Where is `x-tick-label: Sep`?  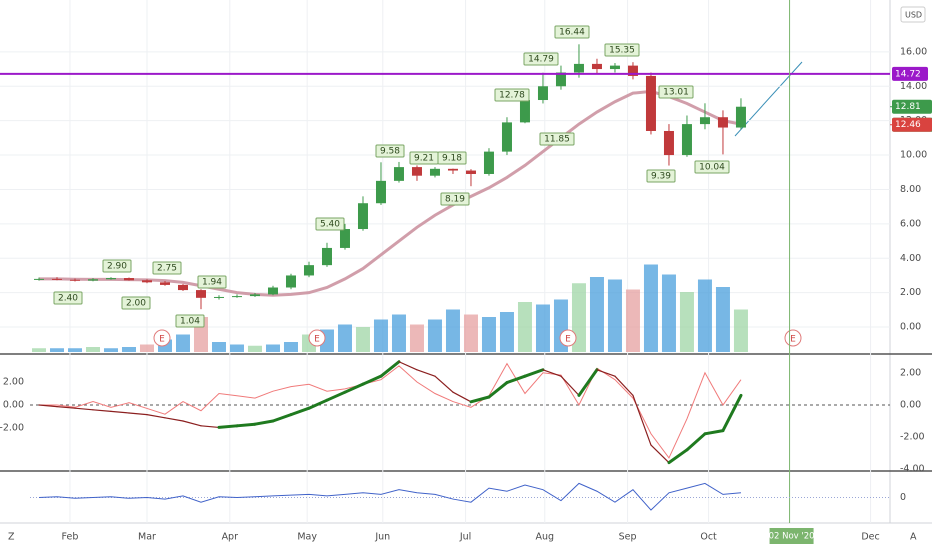 x-tick-label: Sep is located at coordinates (628, 537).